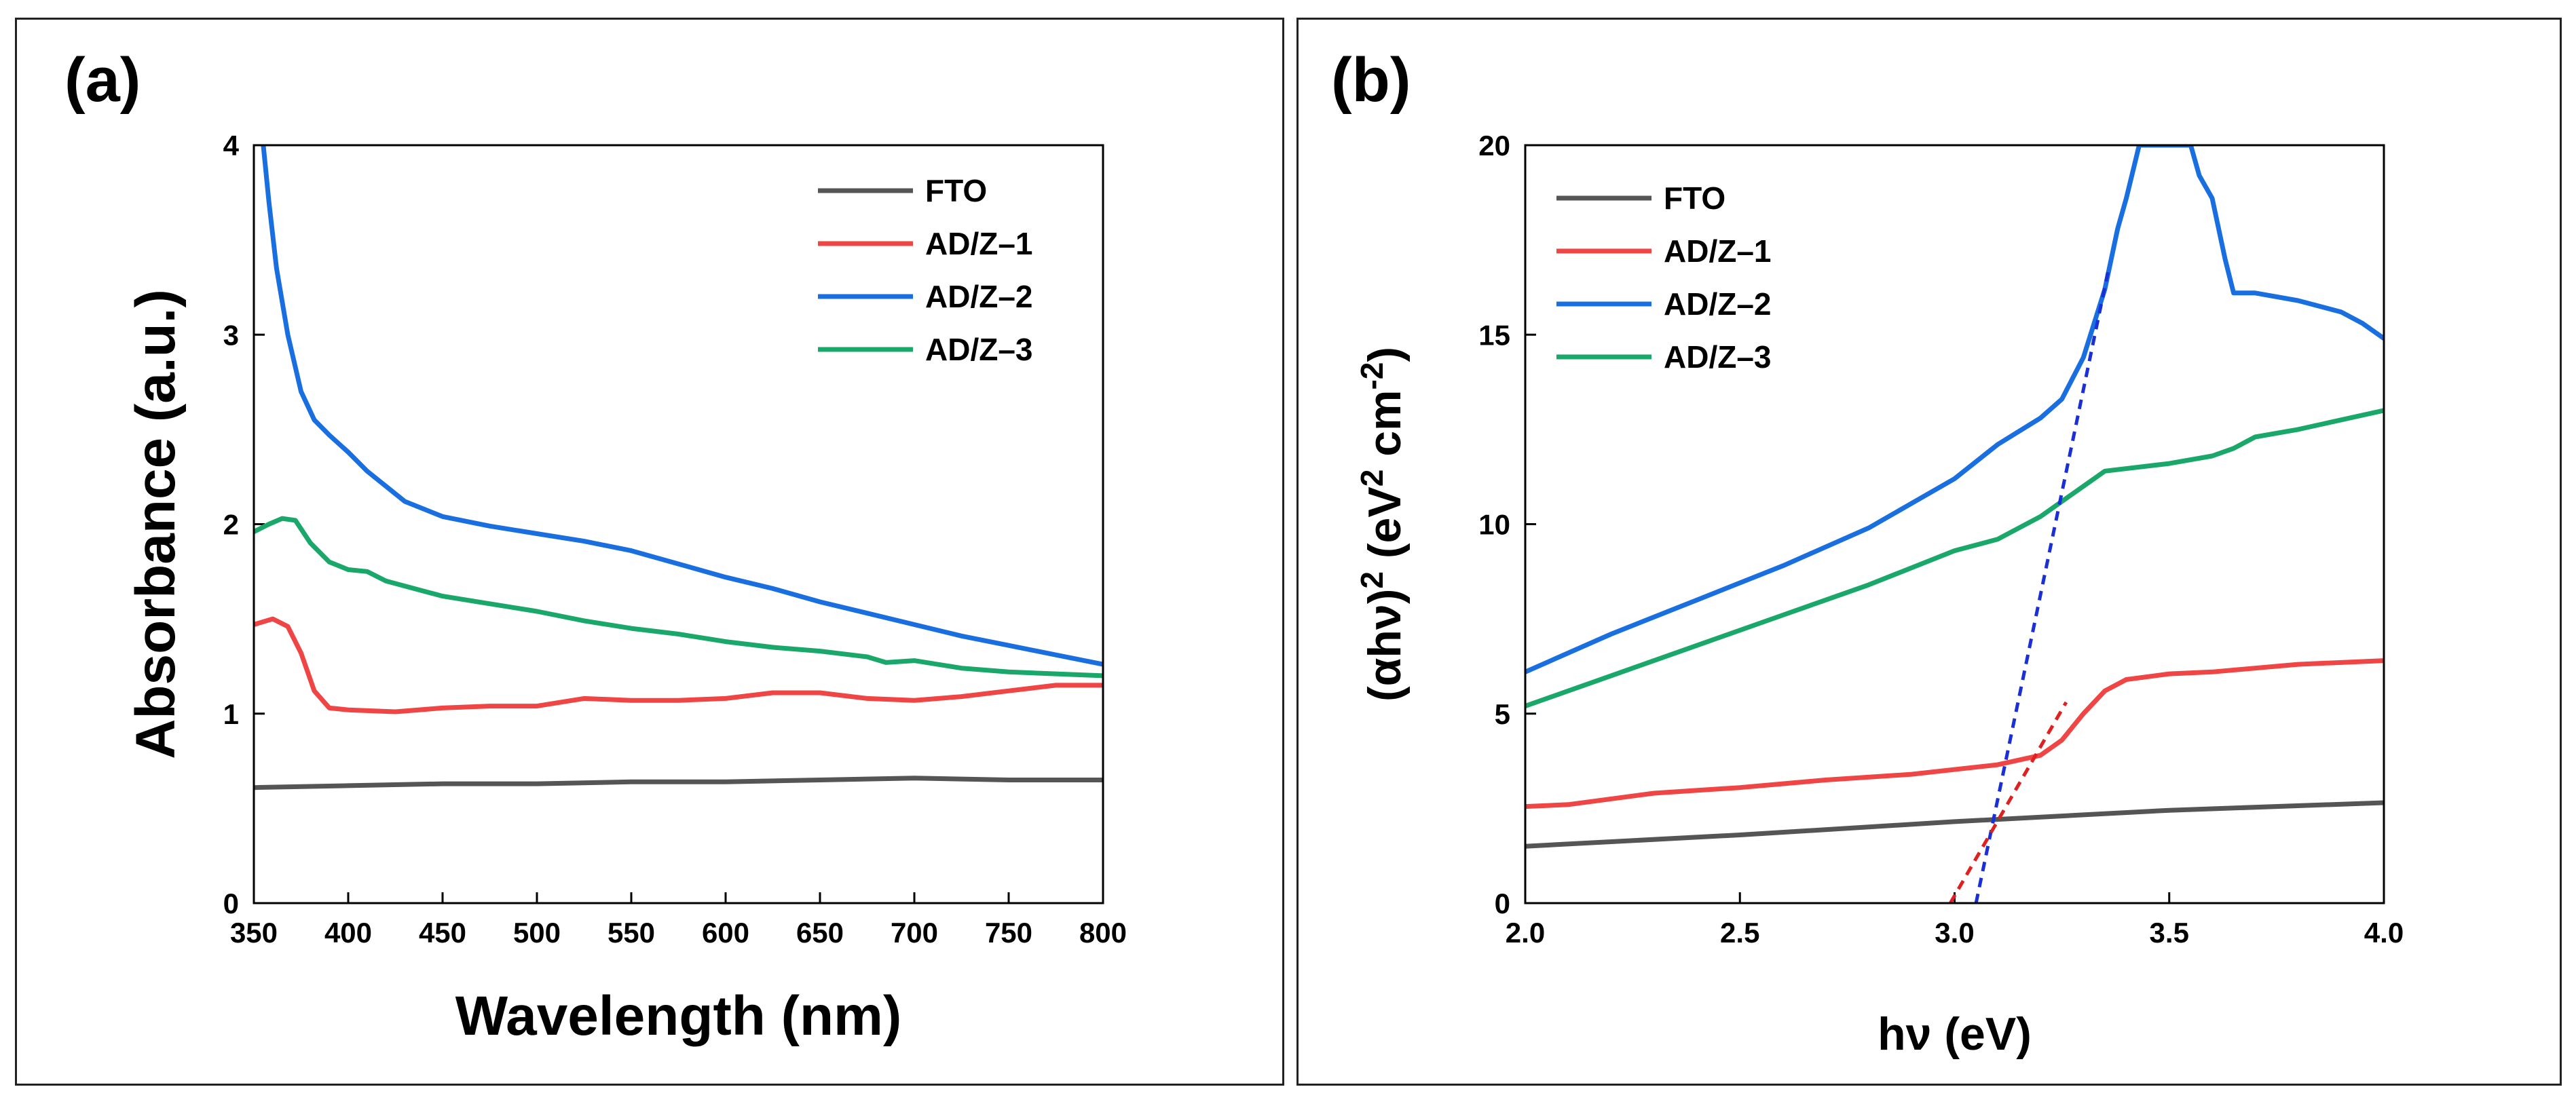 The image size is (2576, 1106). Describe the element at coordinates (443, 933) in the screenshot. I see `x-tick-label: 450` at that location.